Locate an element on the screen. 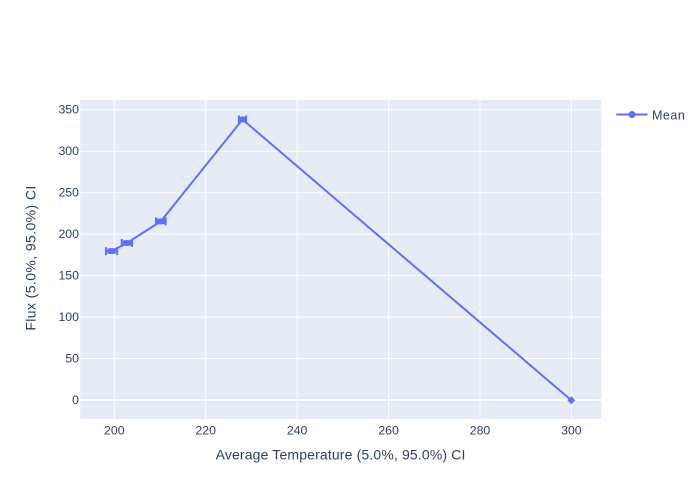  svg-text: 150 is located at coordinates (68, 276).